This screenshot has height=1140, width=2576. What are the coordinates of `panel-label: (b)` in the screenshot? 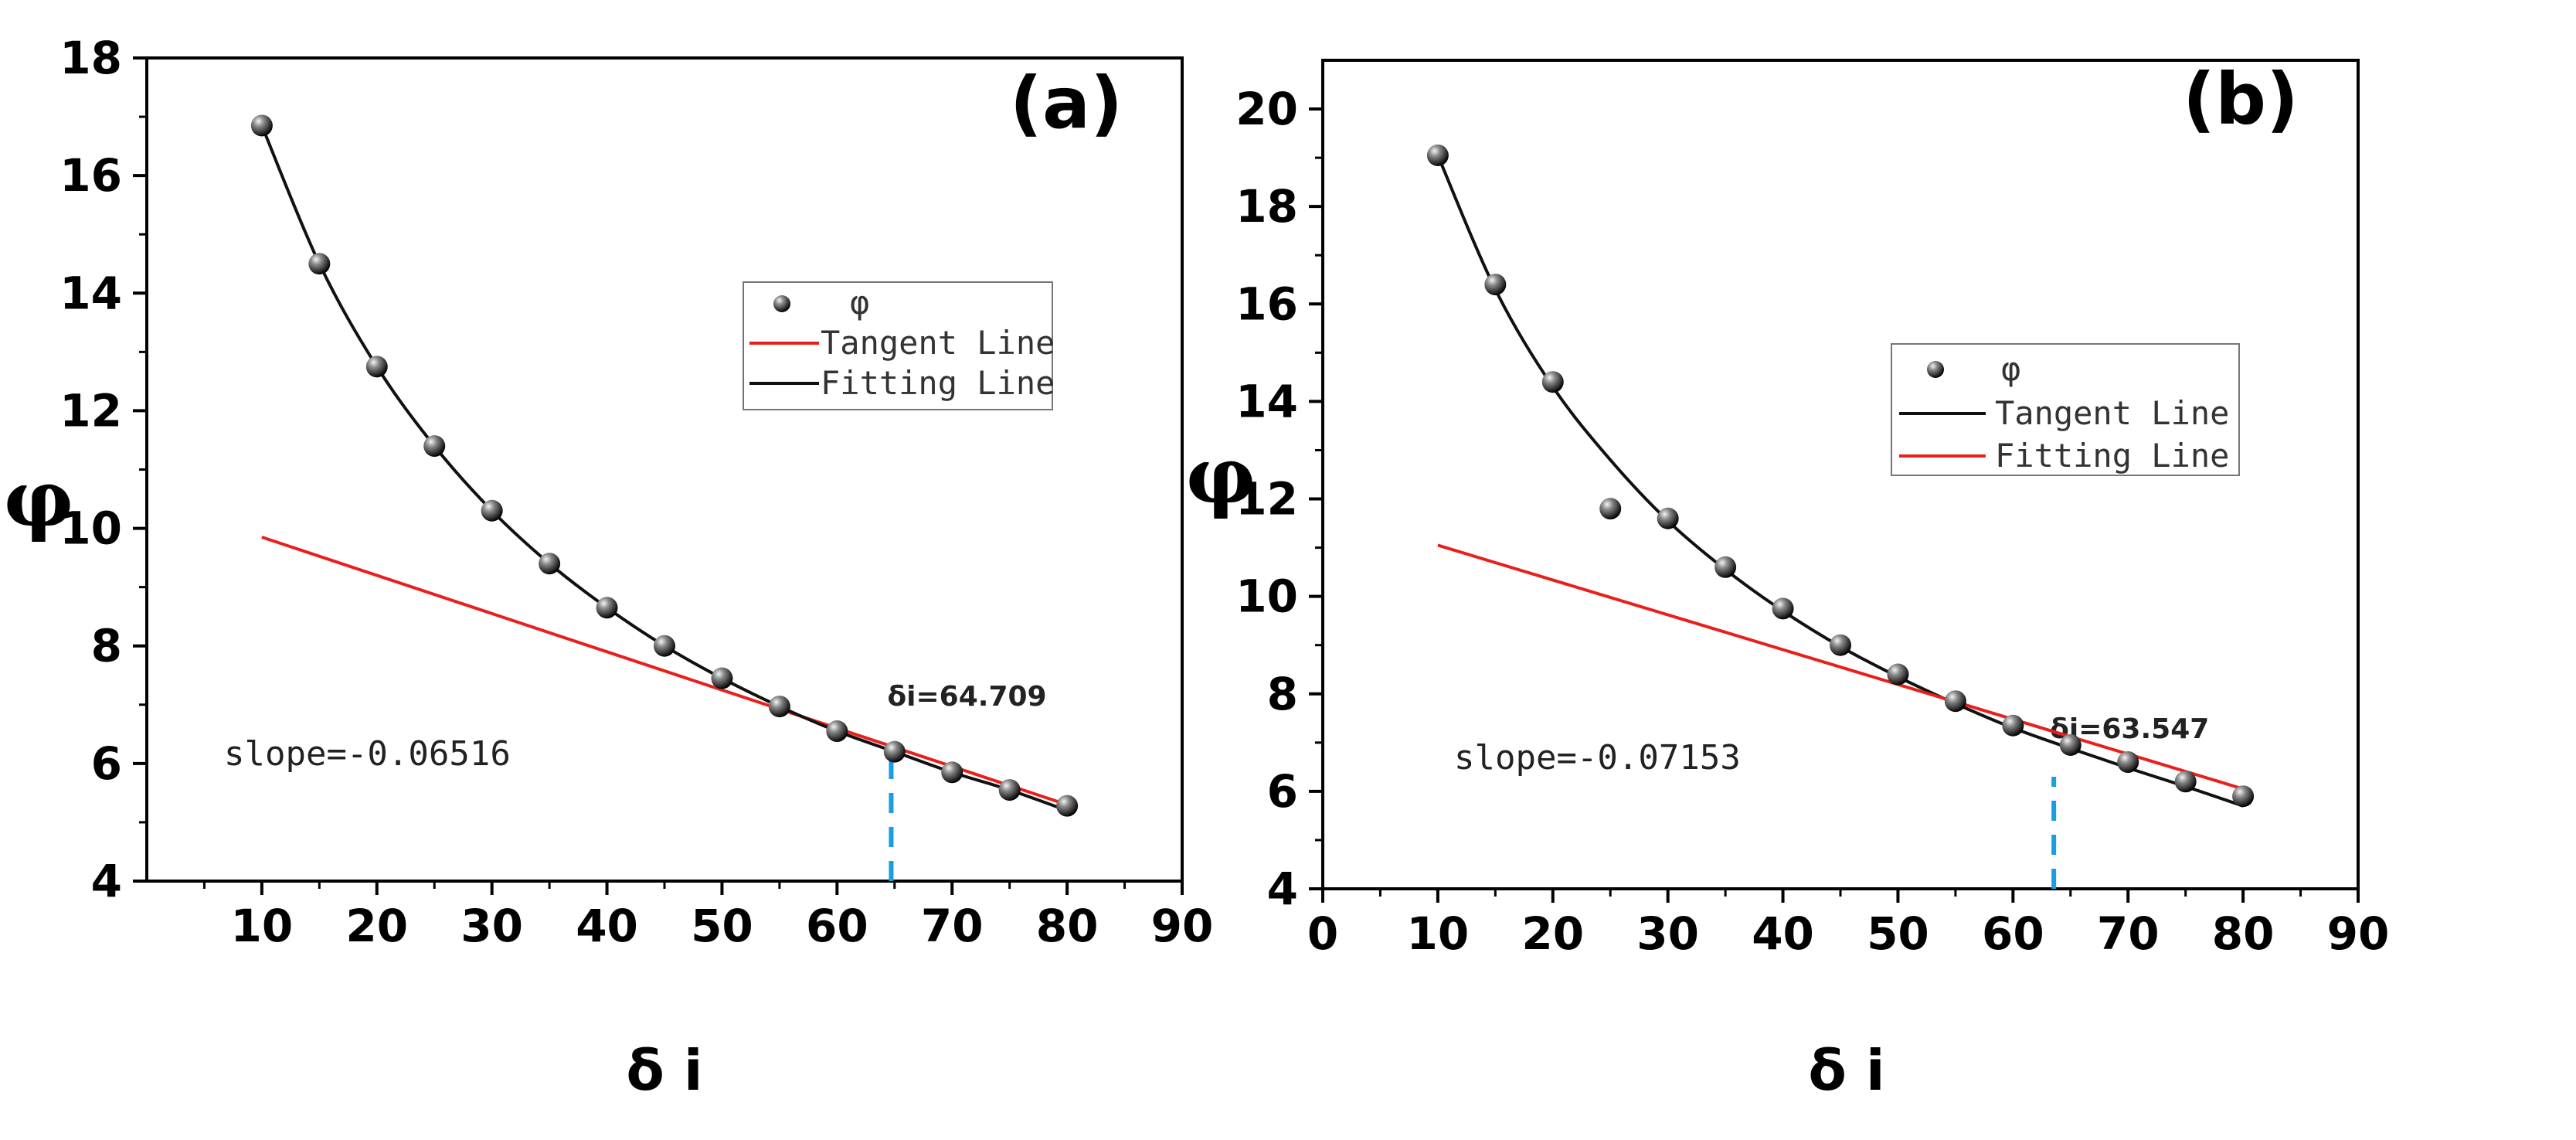 It's located at (2241, 99).